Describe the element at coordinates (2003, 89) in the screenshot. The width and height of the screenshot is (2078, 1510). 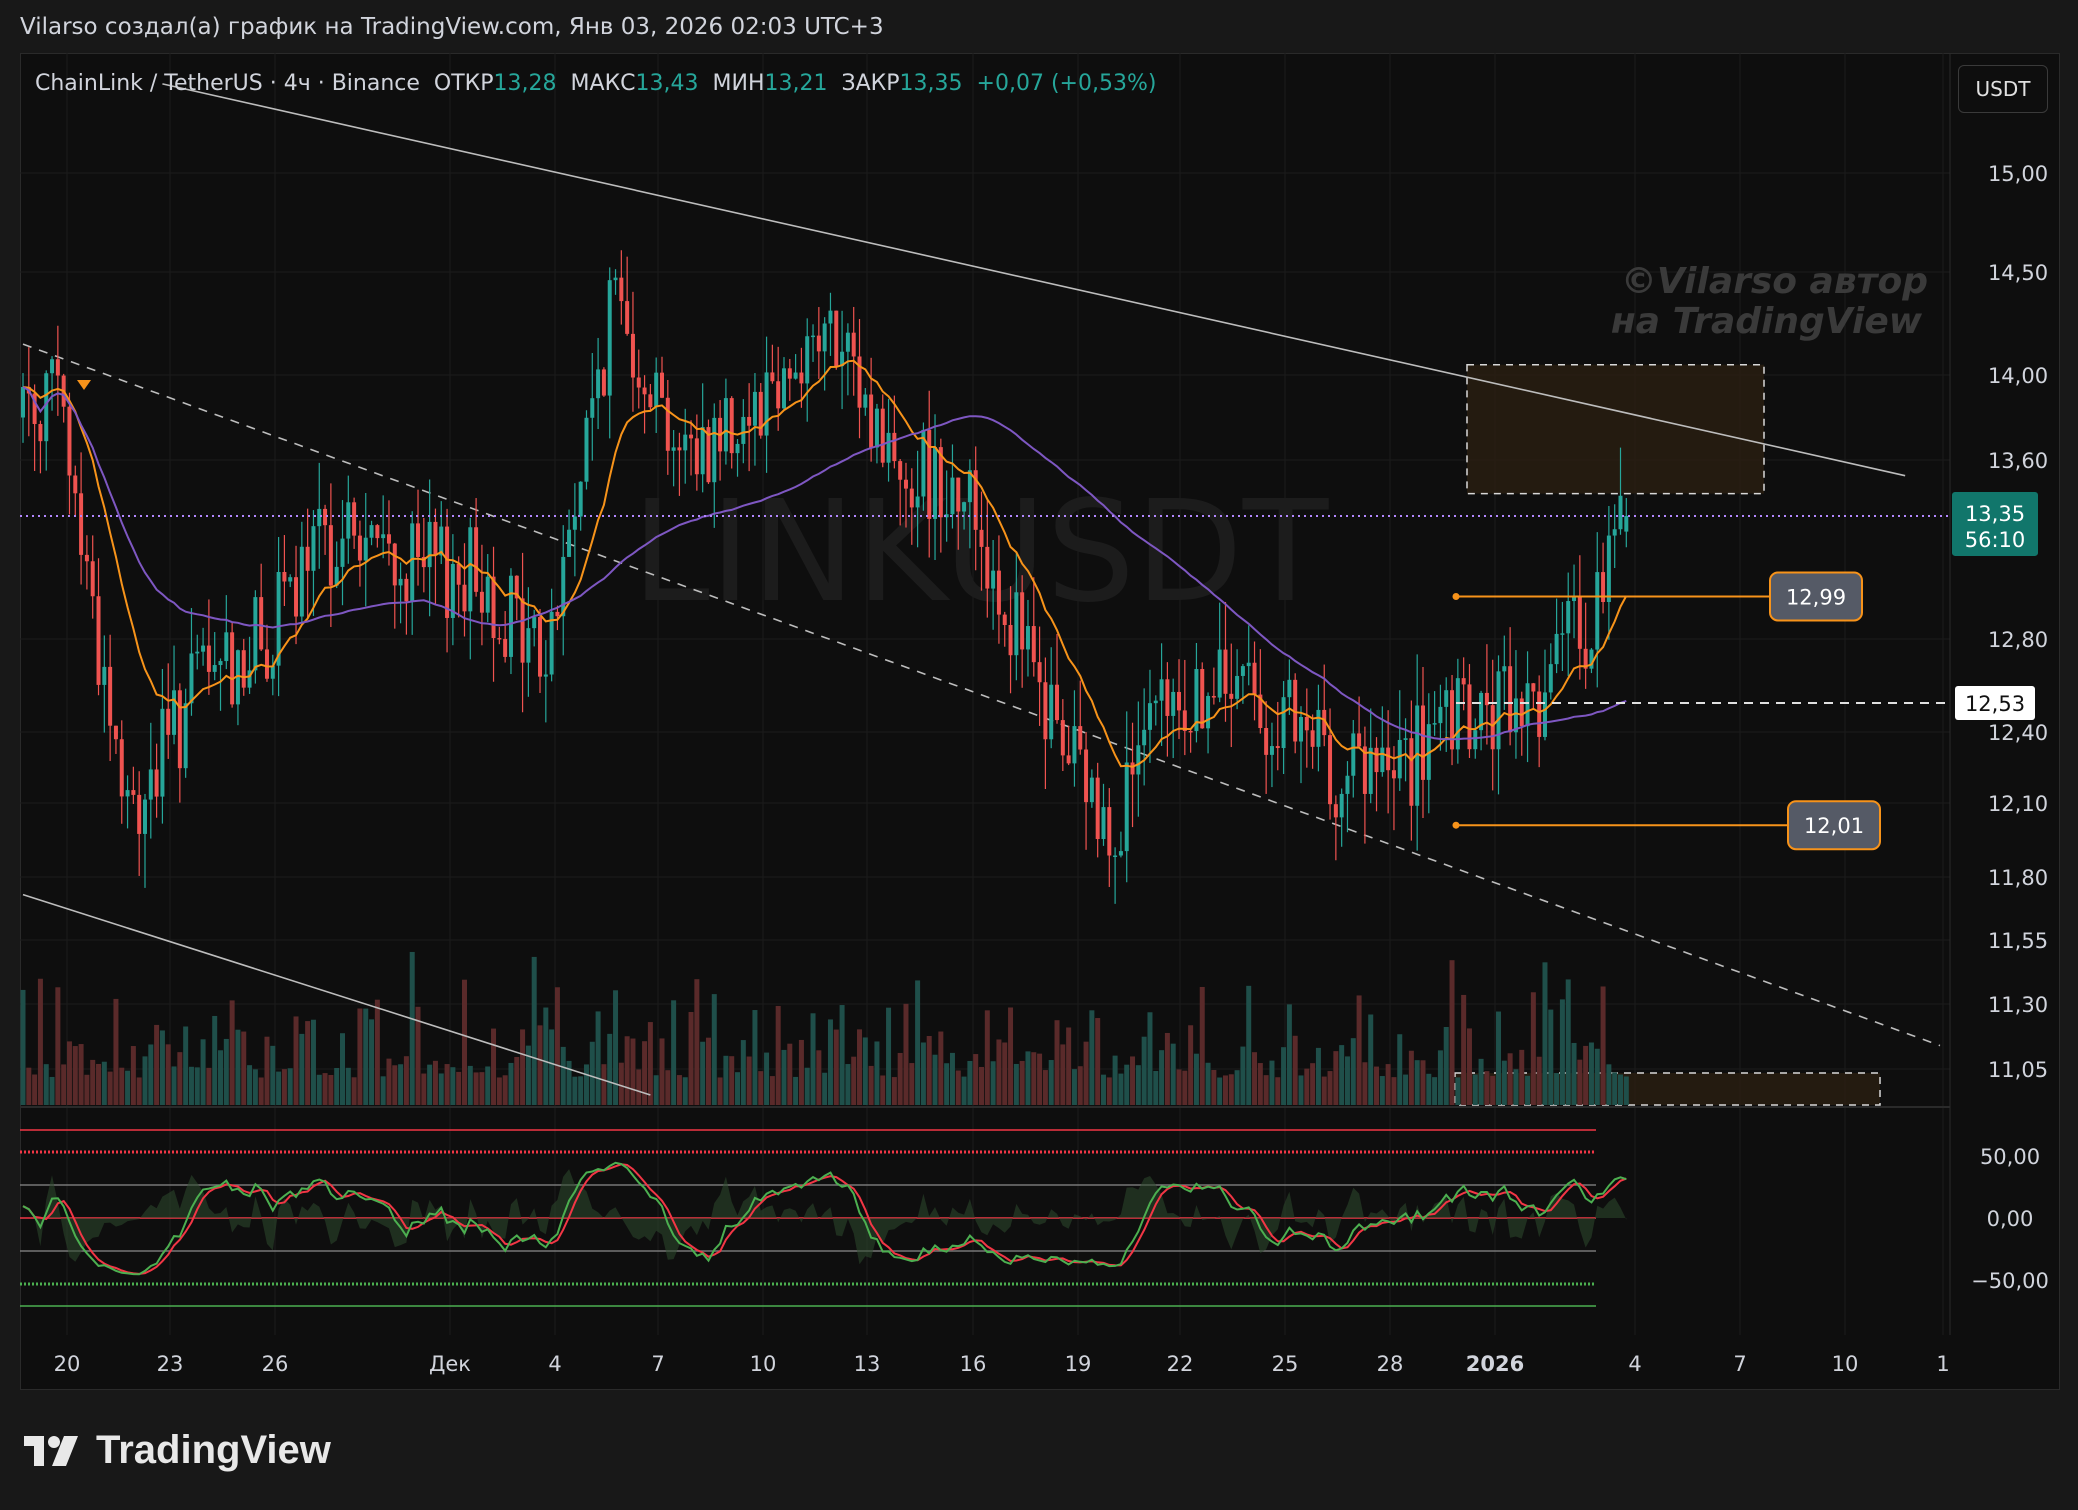
I see `currency-button: USDT` at that location.